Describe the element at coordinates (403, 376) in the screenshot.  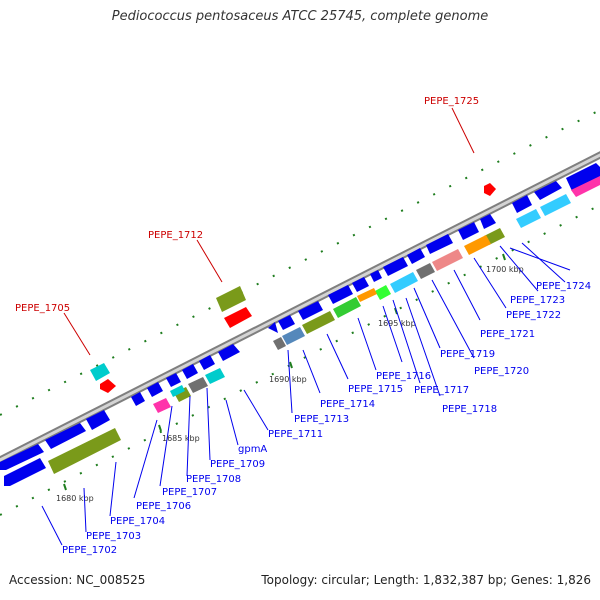
I see `label-PEPE_1716: PEPE_1716` at that location.